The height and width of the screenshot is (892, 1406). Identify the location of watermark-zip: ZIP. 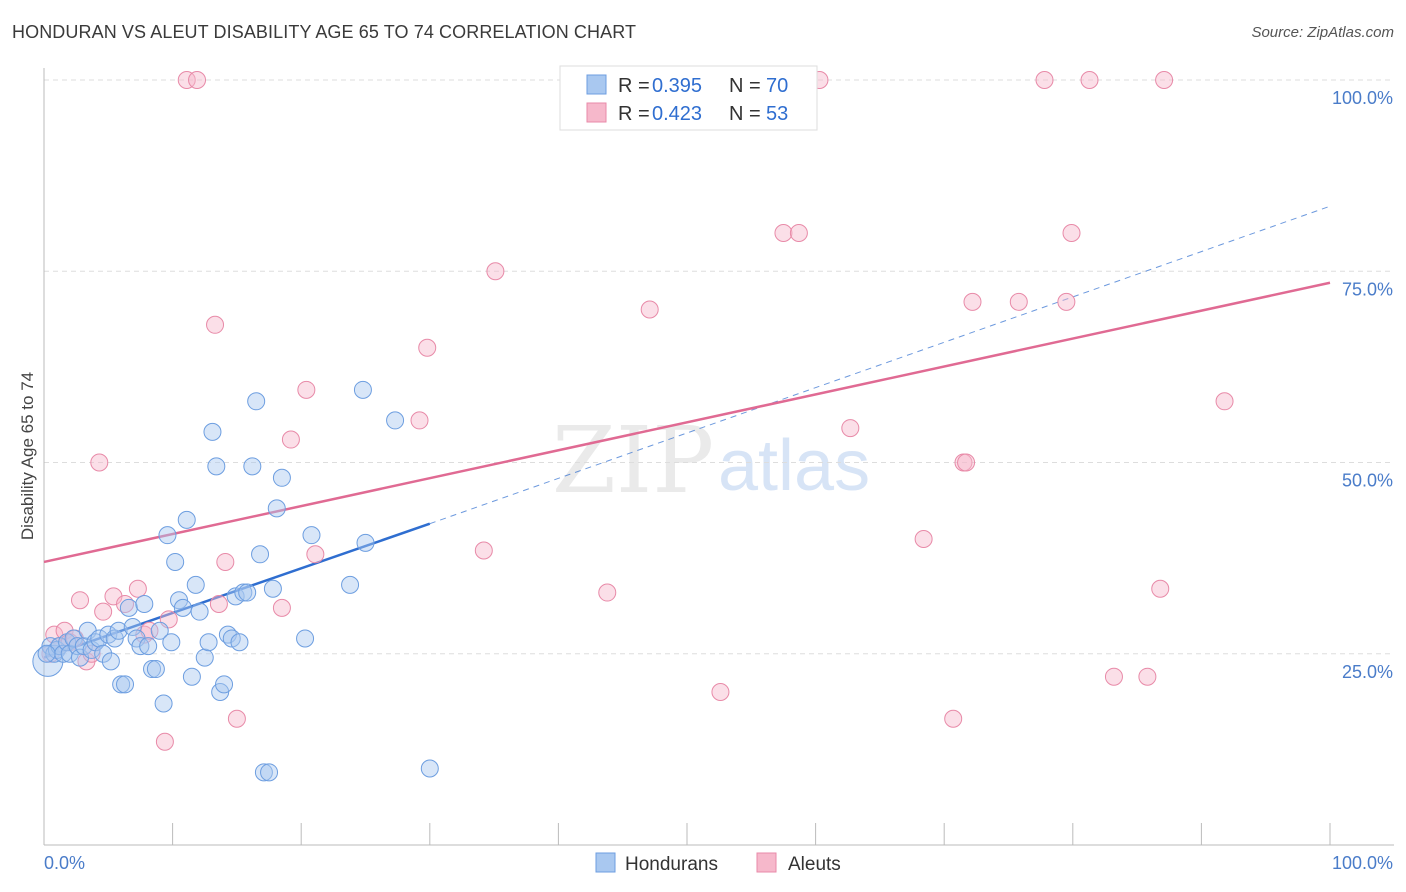
(633, 460).